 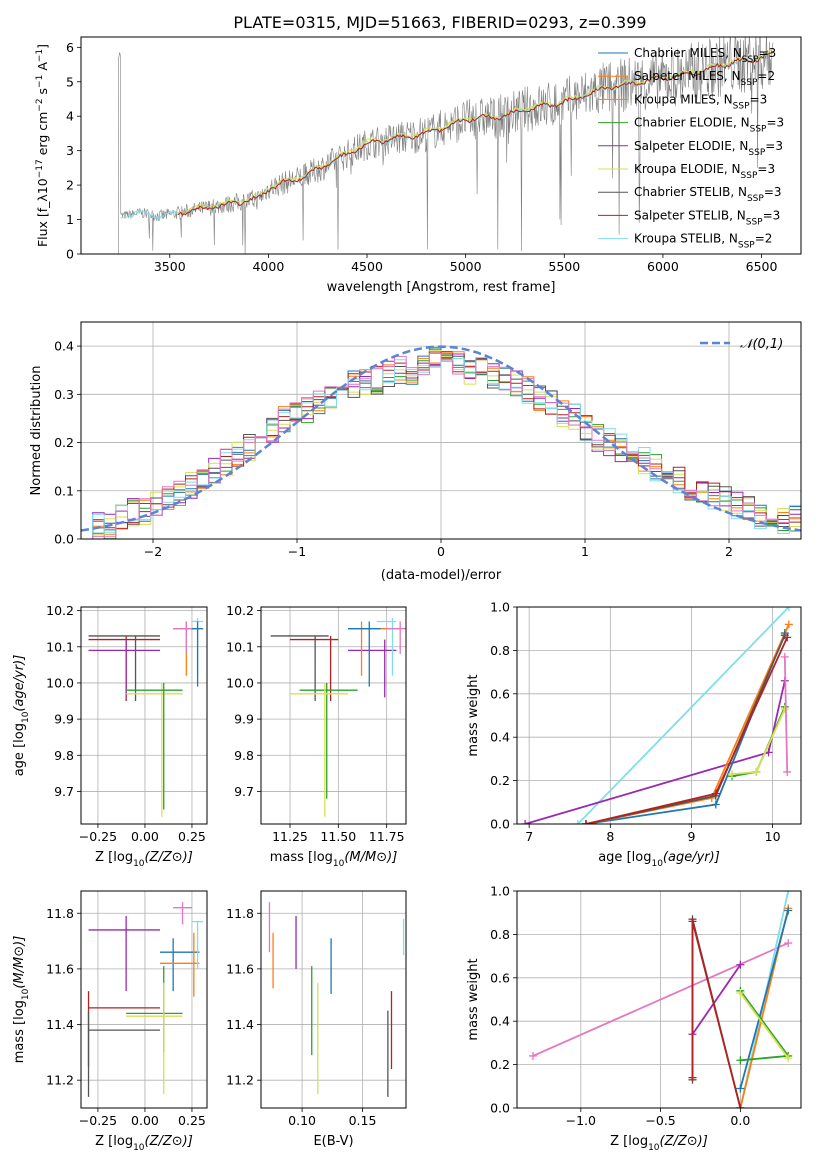 What do you see at coordinates (290, 836) in the screenshot?
I see `x-tick-label: 11.25` at bounding box center [290, 836].